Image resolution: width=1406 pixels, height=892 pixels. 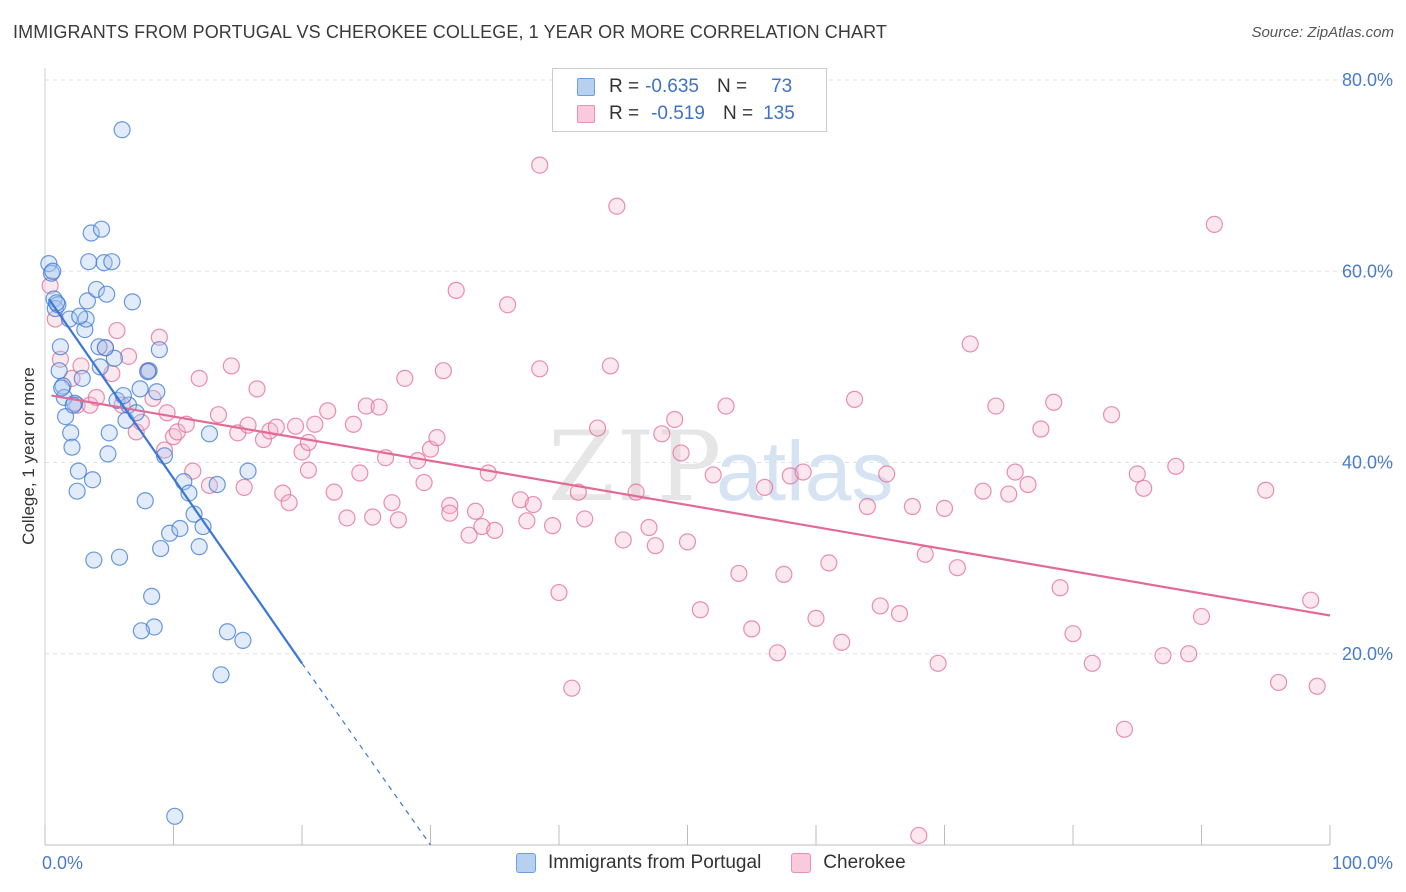 I want to click on legend-item-cherokee: Cherokee, so click(x=848, y=863).